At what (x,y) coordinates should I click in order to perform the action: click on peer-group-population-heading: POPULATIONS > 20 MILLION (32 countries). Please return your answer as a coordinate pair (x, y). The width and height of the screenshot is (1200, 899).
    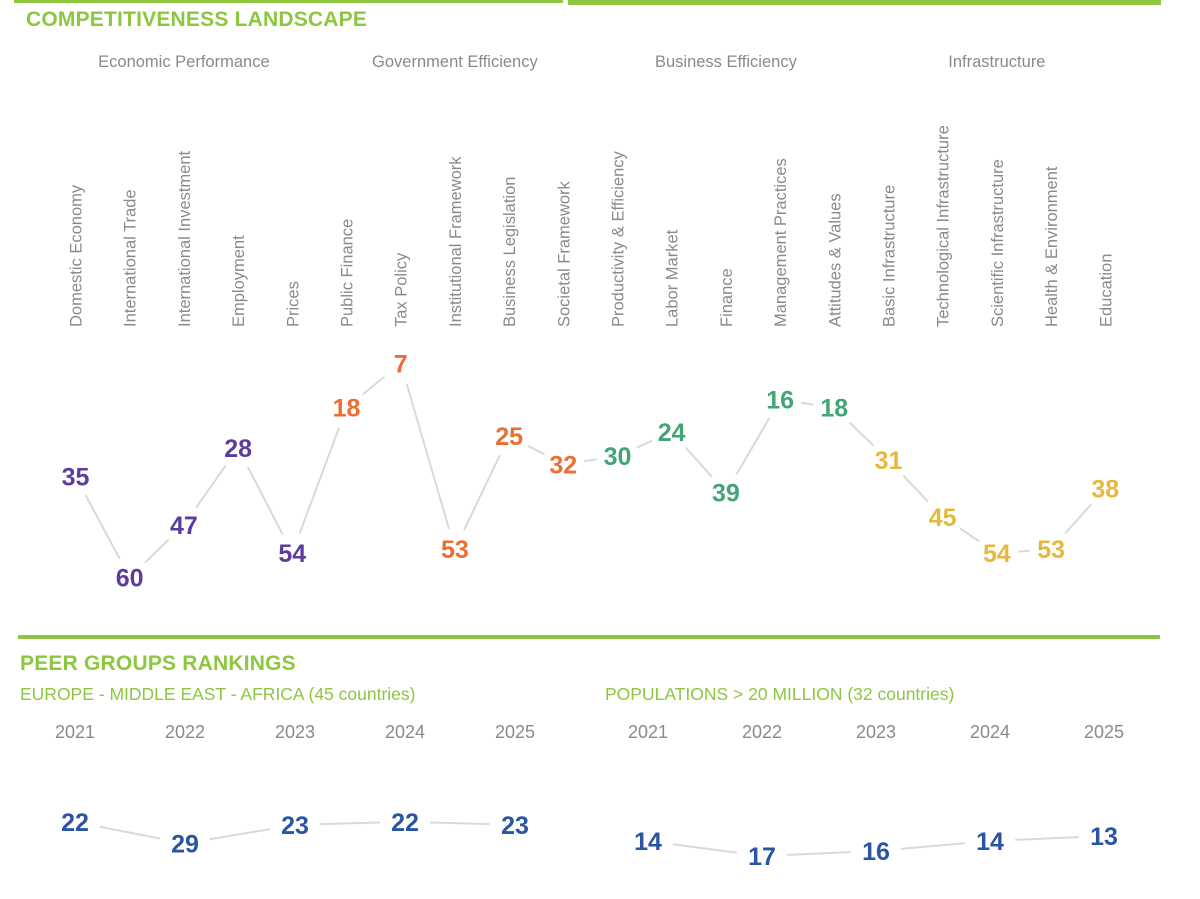
    Looking at the image, I should click on (780, 694).